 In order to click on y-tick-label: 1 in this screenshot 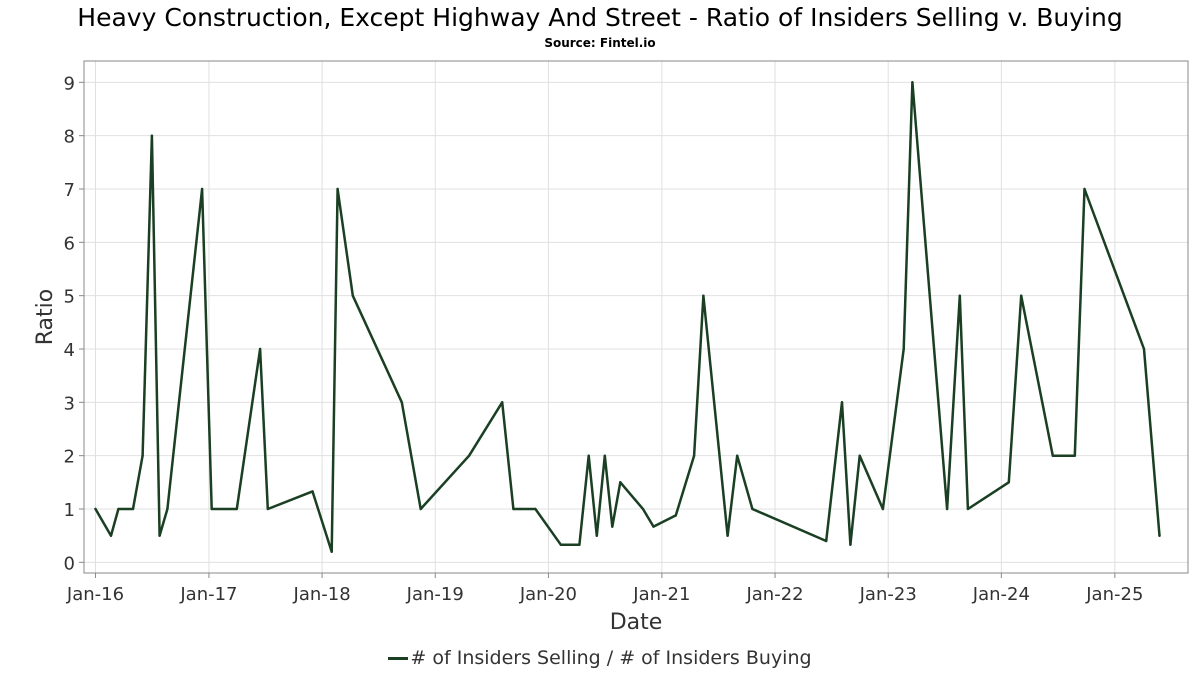, I will do `click(69, 510)`.